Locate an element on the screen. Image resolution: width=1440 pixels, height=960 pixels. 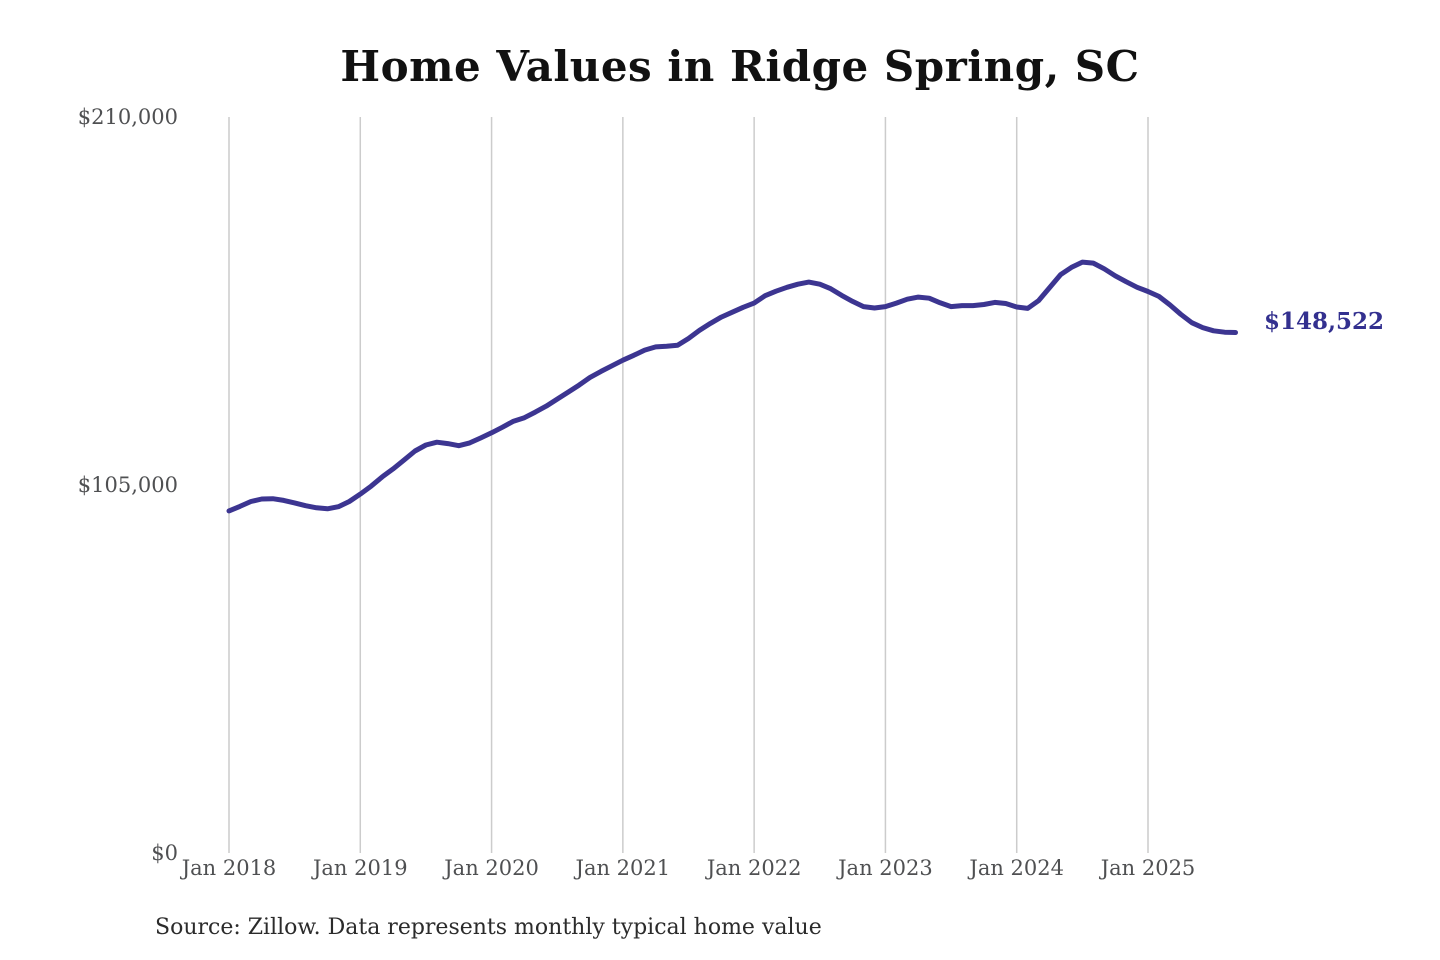
y-axis-label-0: $0 is located at coordinates (164, 853).